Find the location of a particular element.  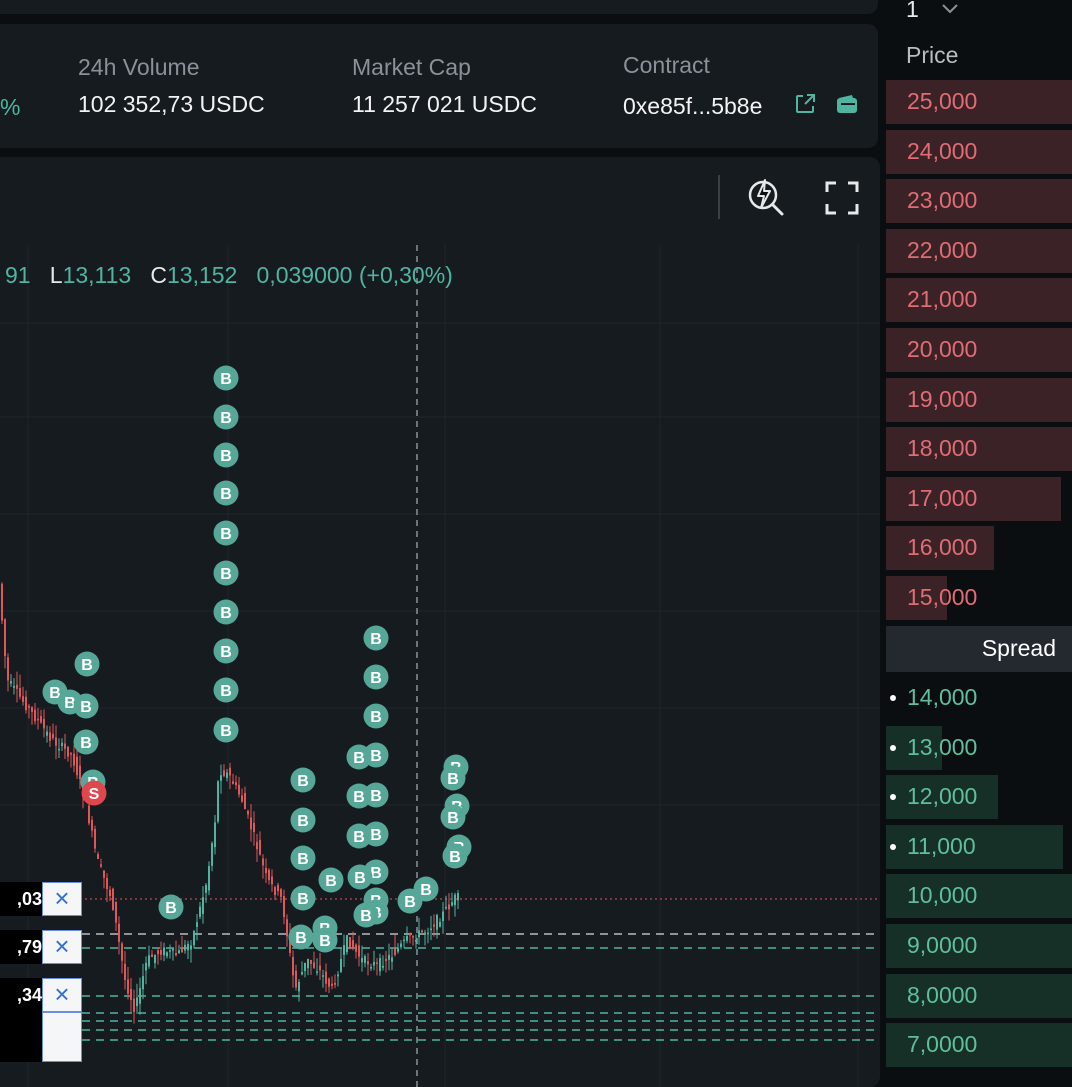

ask-row: 25,000 is located at coordinates (979, 102).